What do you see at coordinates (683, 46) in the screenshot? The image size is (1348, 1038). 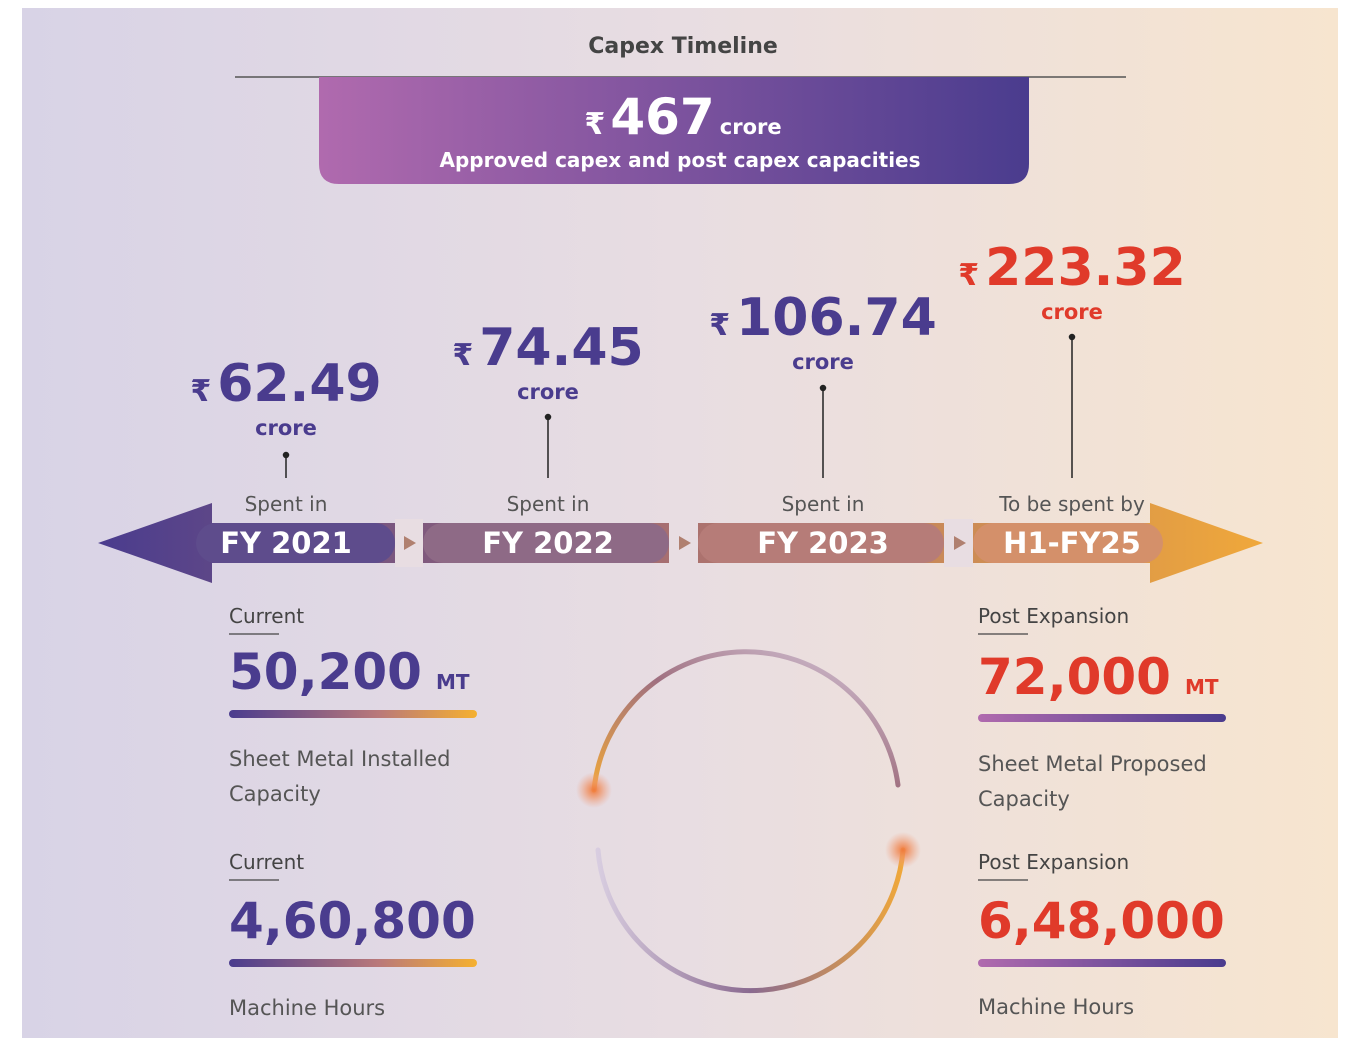 I see `title: Capex Timeline` at bounding box center [683, 46].